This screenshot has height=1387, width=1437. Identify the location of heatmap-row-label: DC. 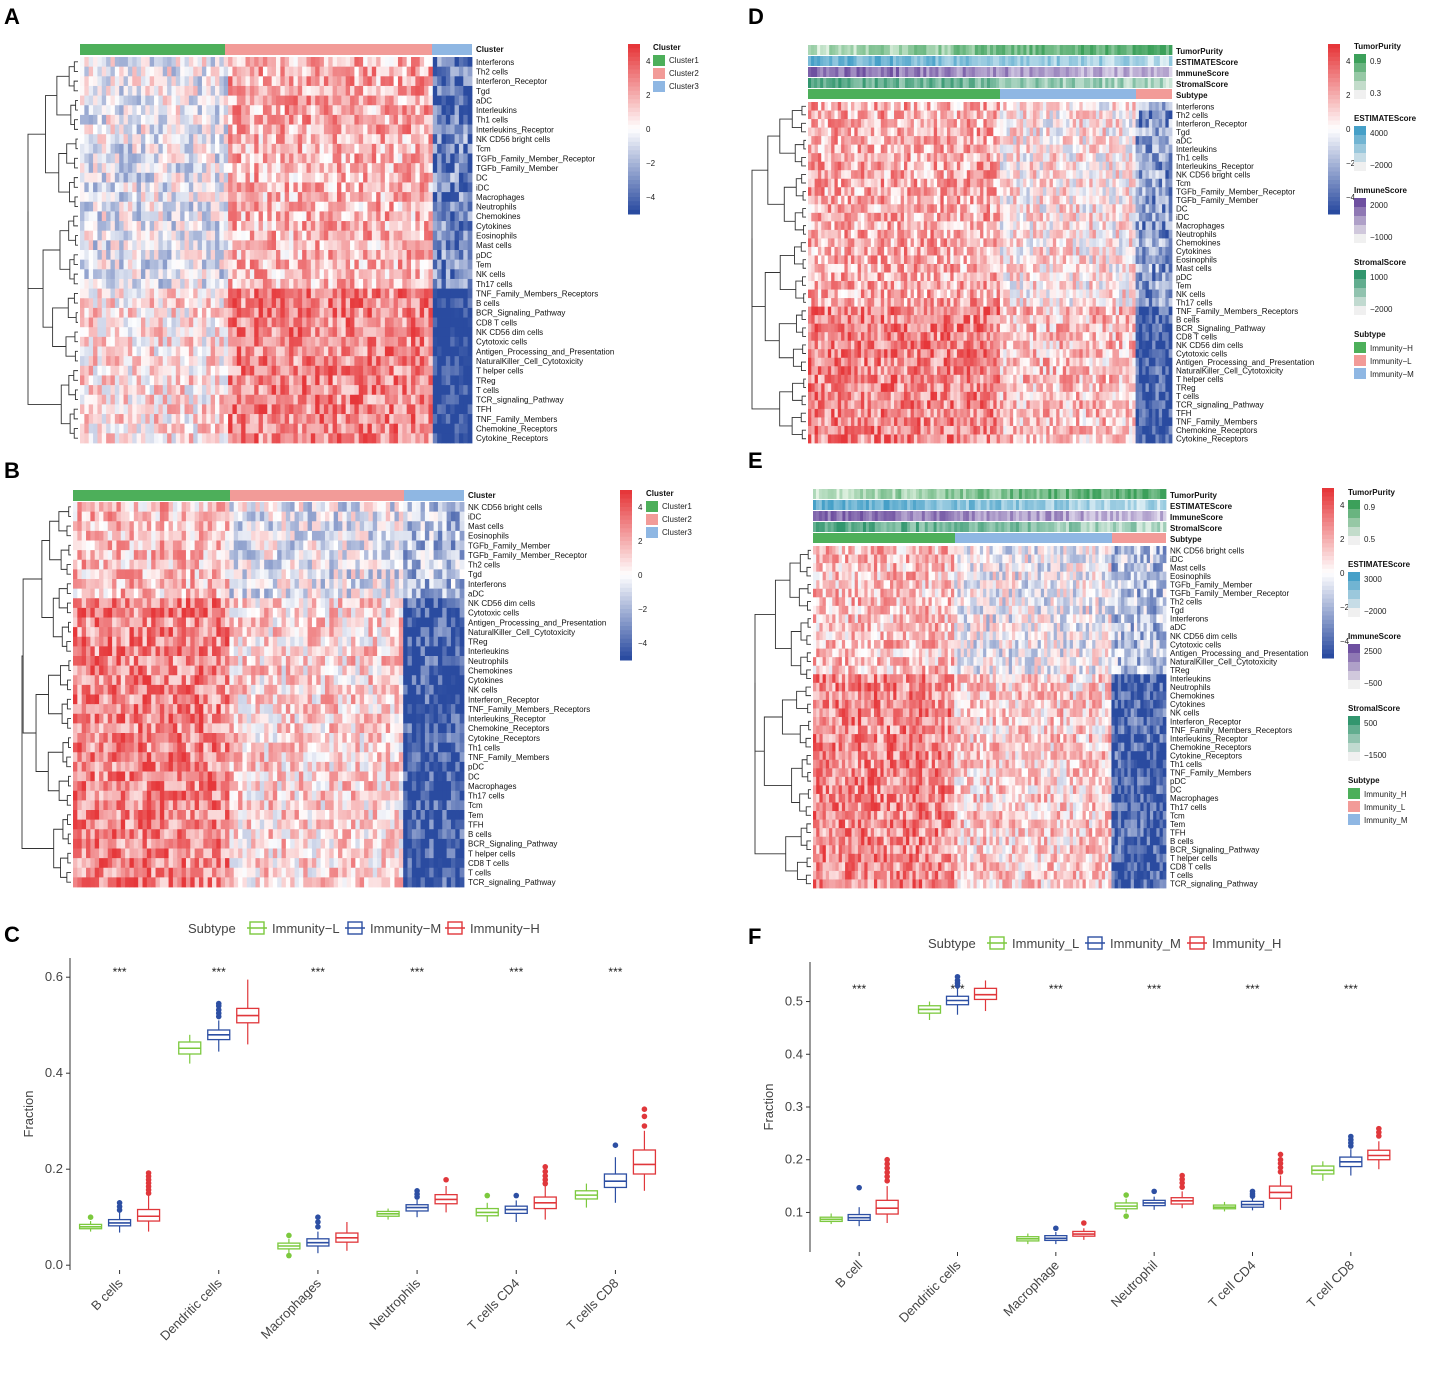
(482, 178).